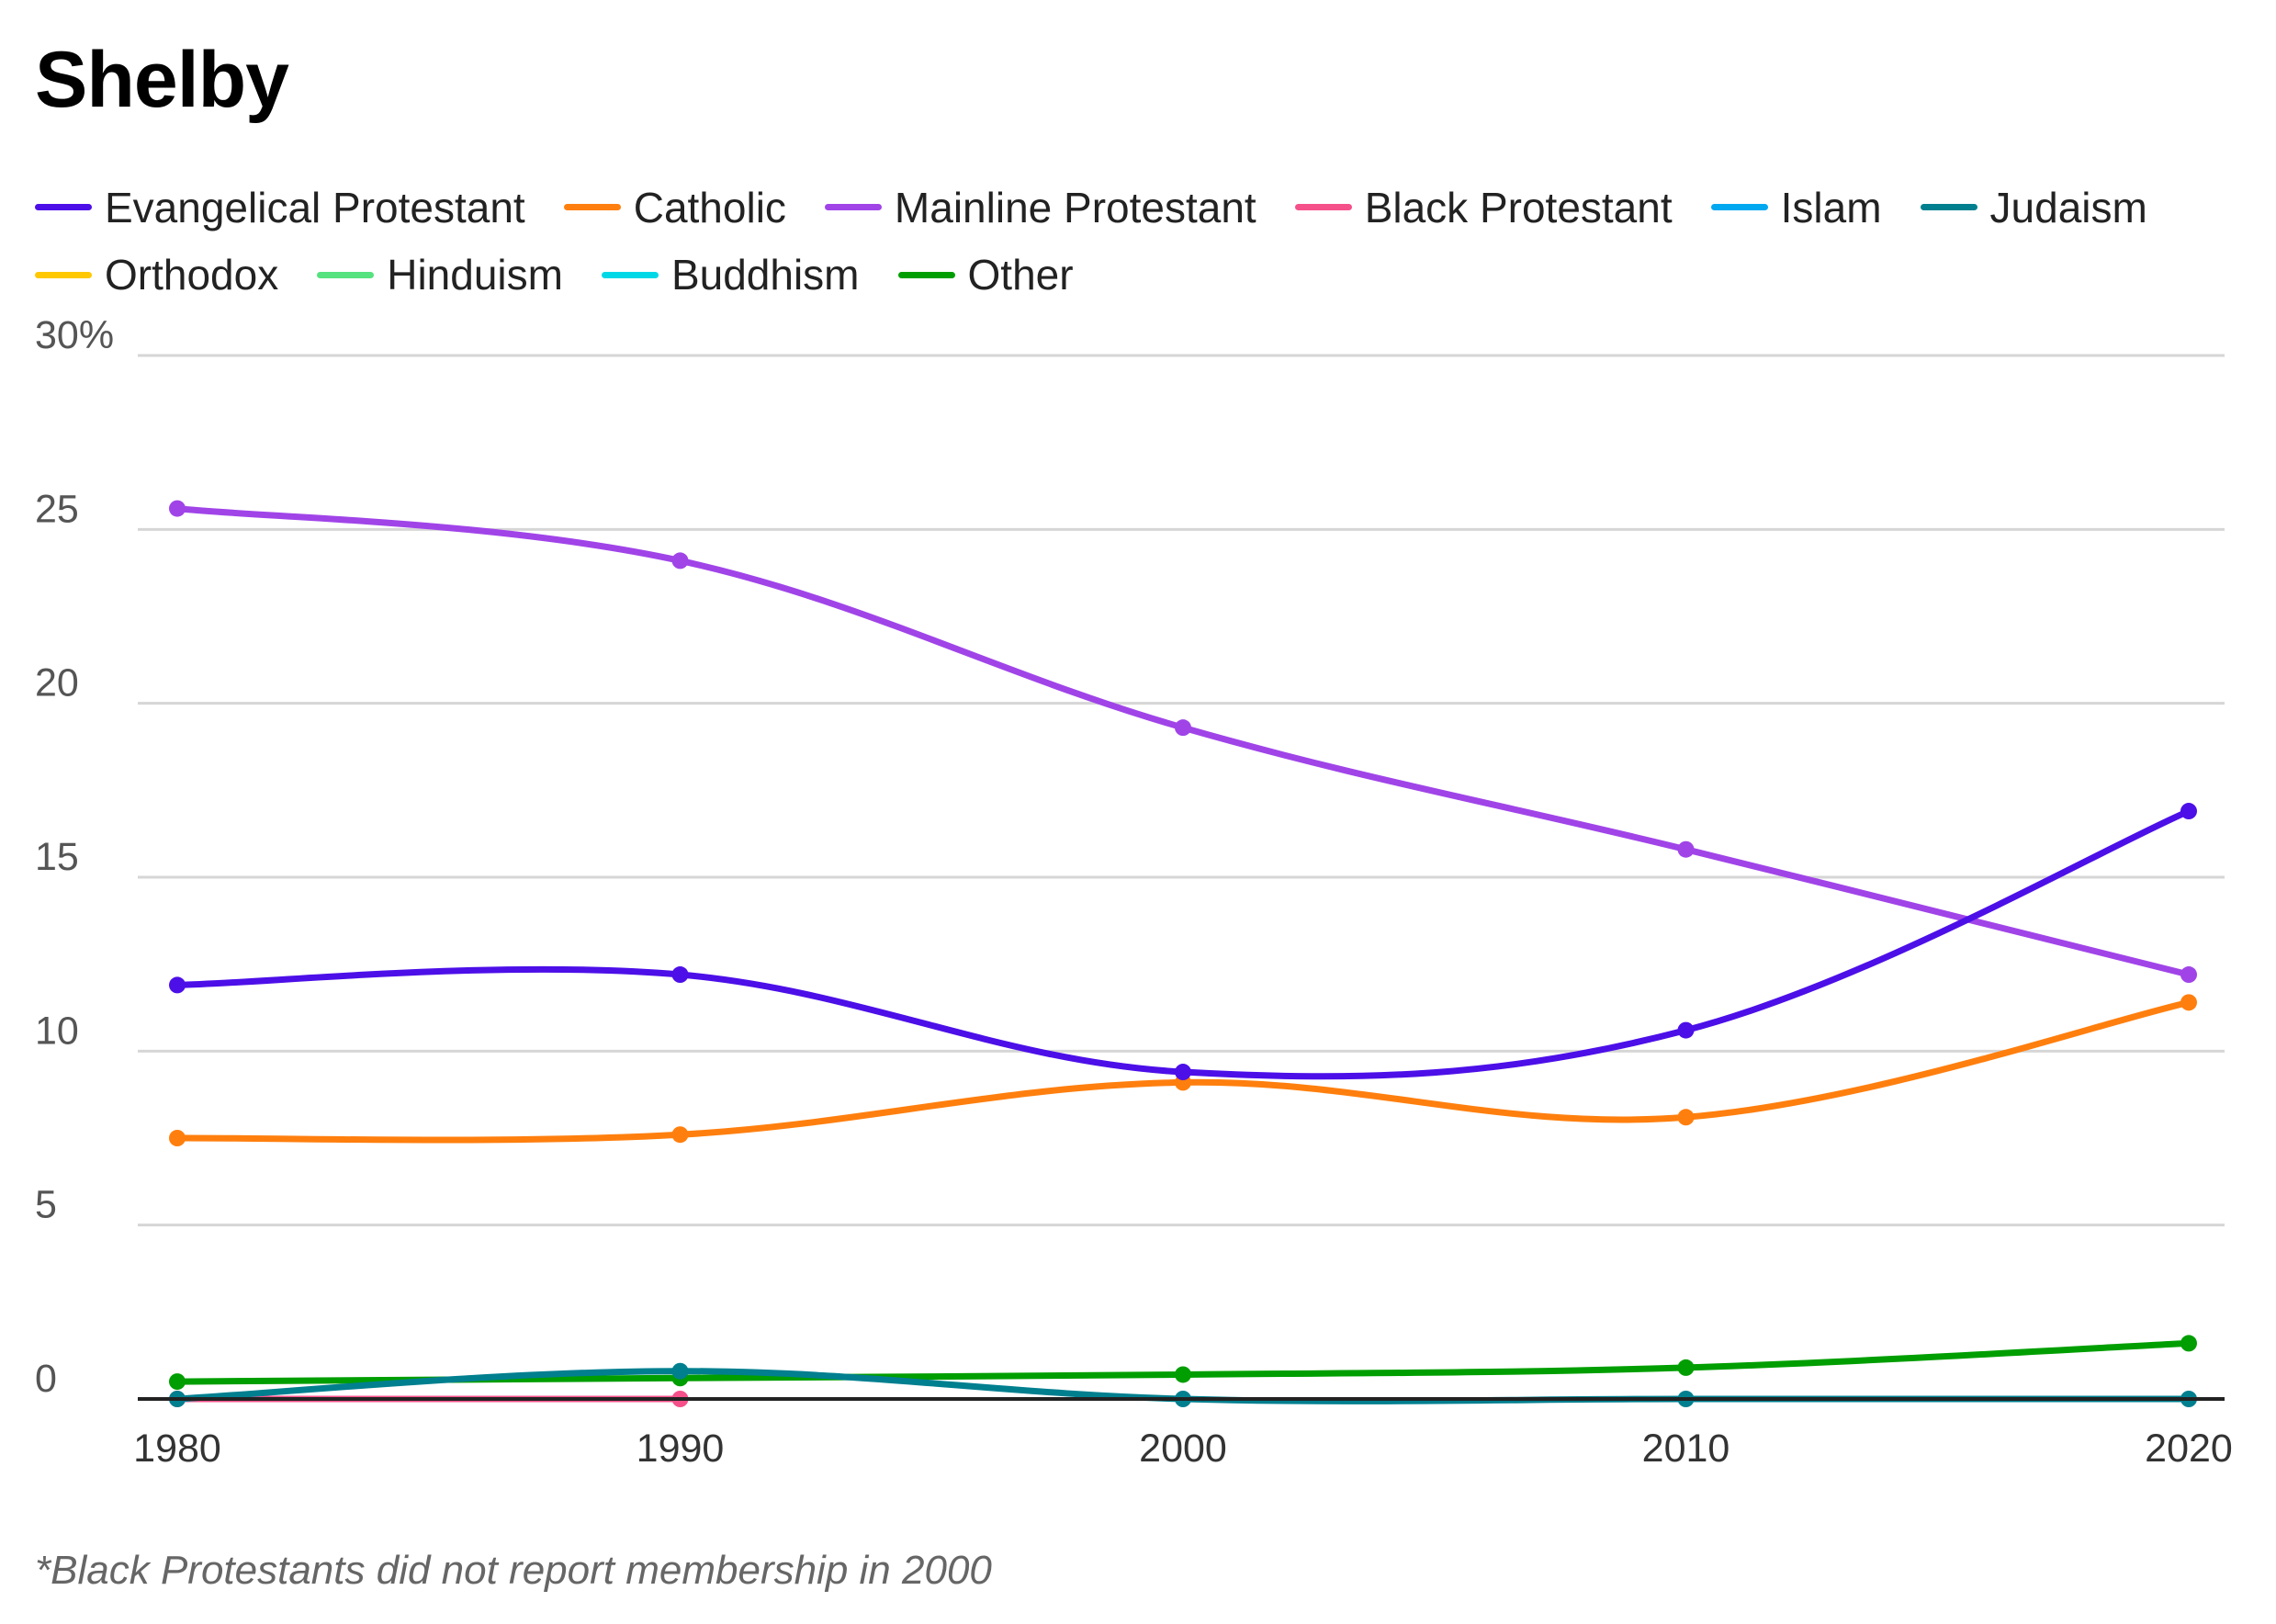 The image size is (2276, 1624). Describe the element at coordinates (57, 857) in the screenshot. I see `y-tick-label: 15` at that location.